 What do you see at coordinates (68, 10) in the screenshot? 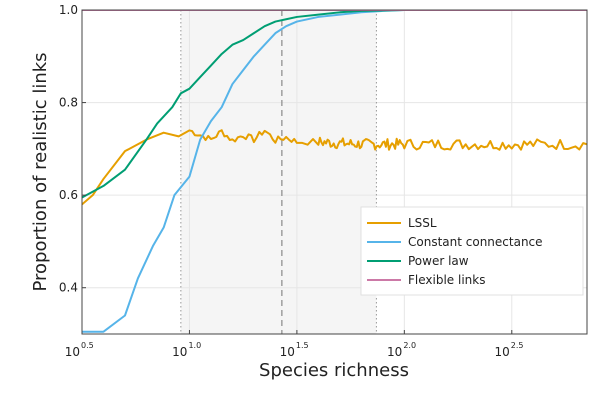
I see `y-tick-label: 1.0` at bounding box center [68, 10].